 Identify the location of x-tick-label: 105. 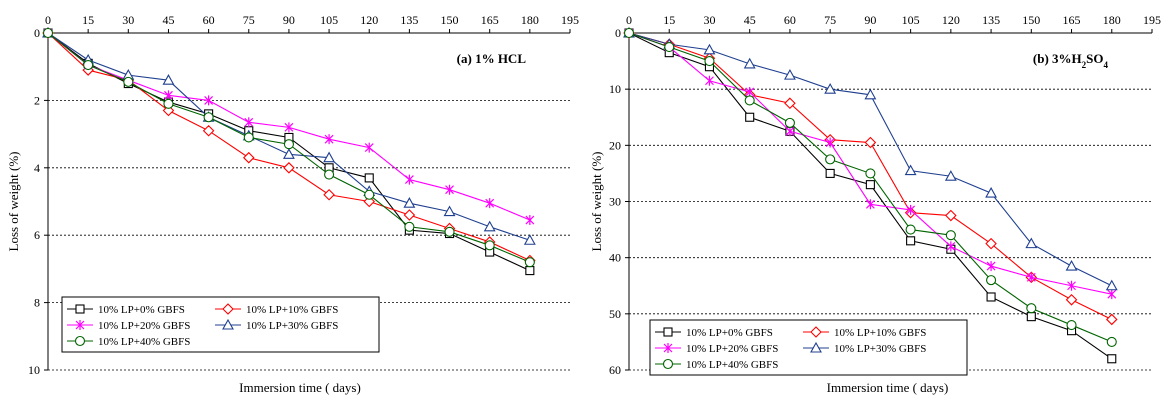
(911, 20).